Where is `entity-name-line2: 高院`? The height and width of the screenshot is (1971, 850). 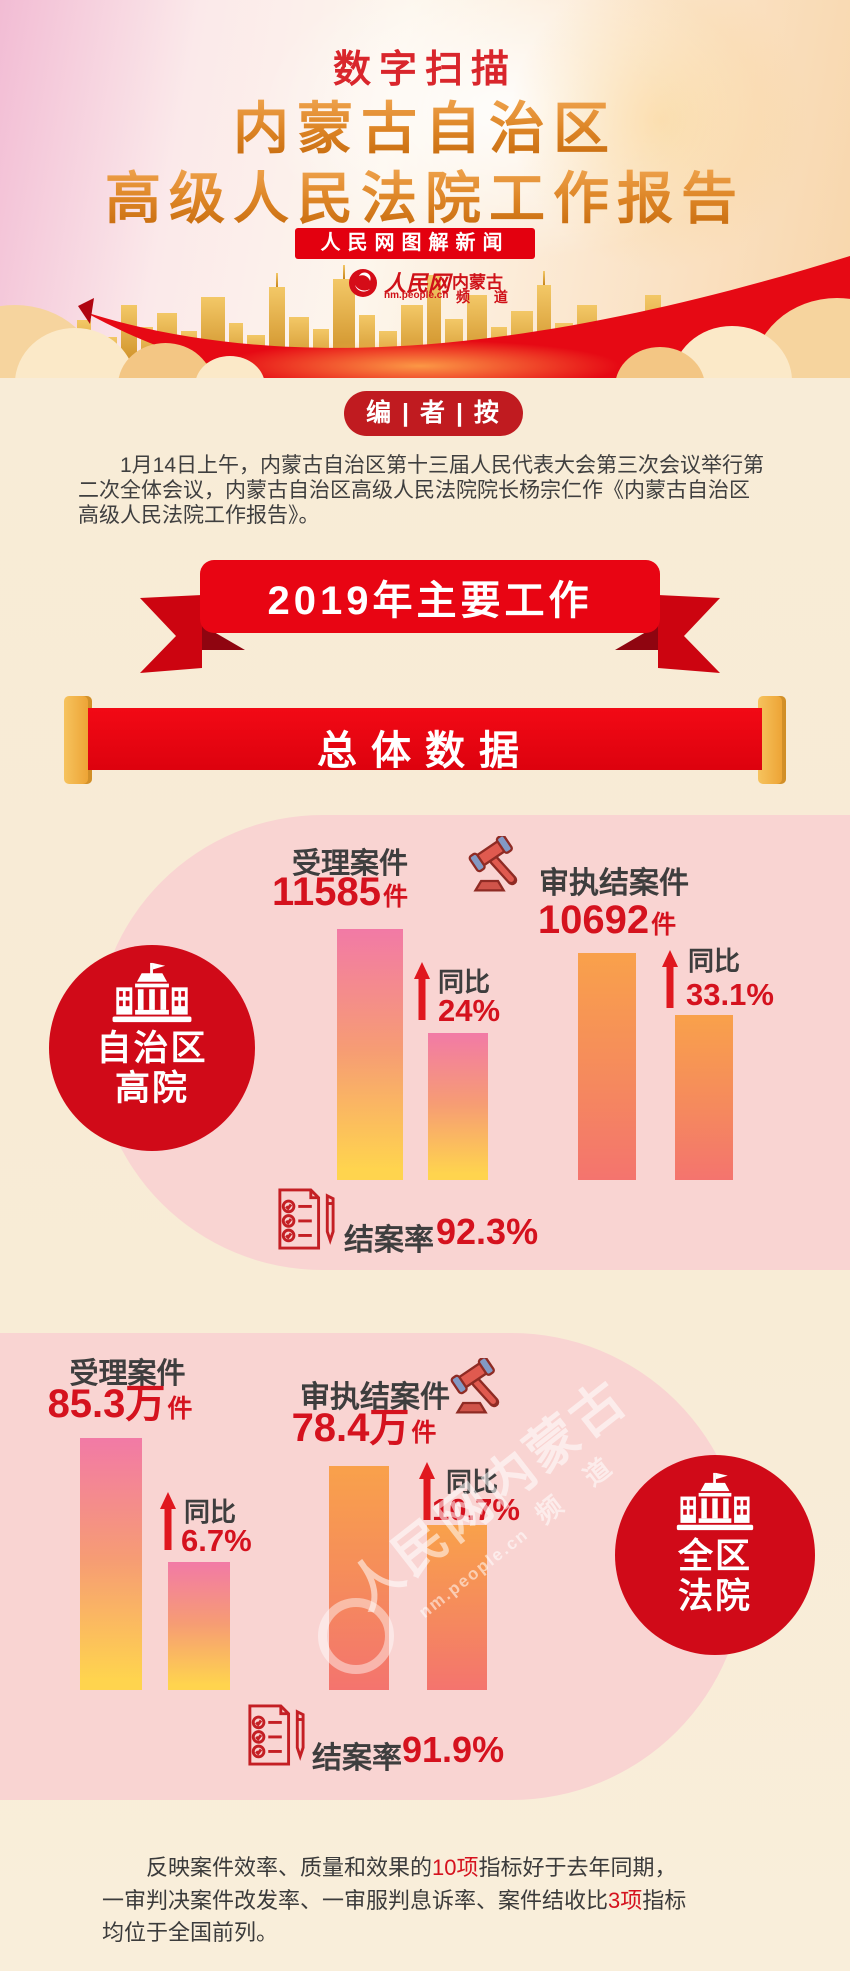 entity-name-line2: 高院 is located at coordinates (151, 1088).